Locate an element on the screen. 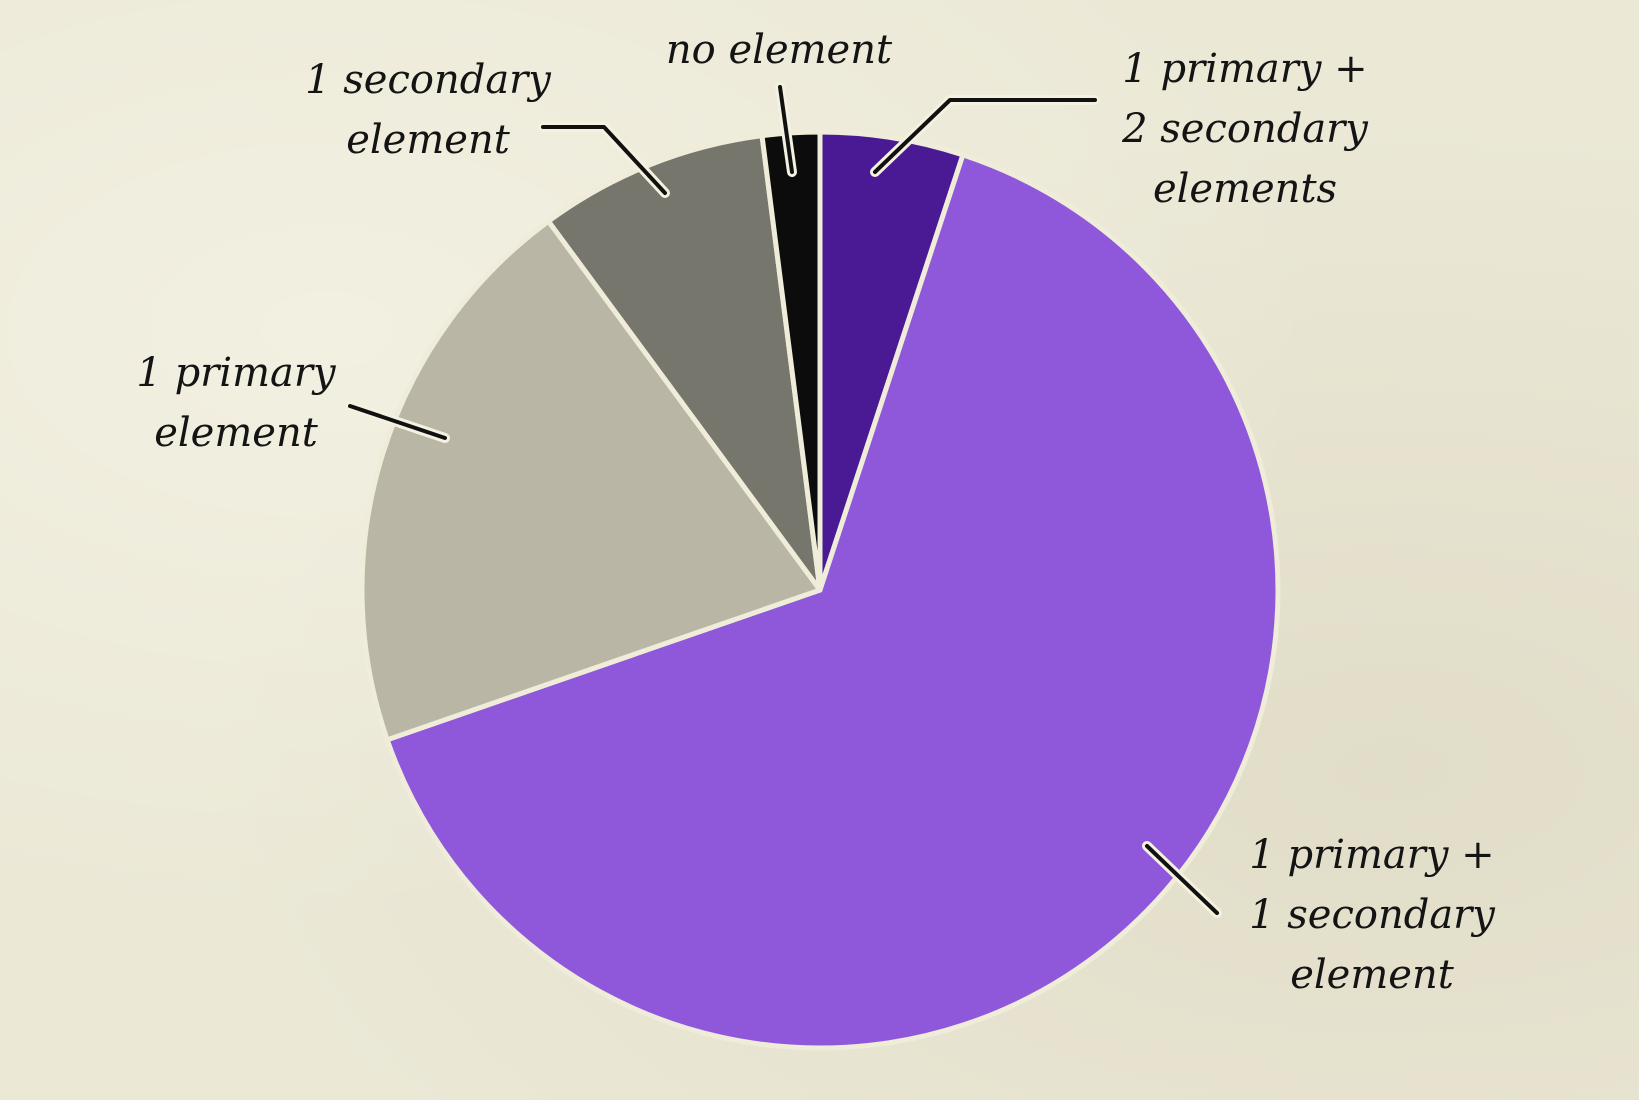  slice-label-line: no element is located at coordinates (779, 50).